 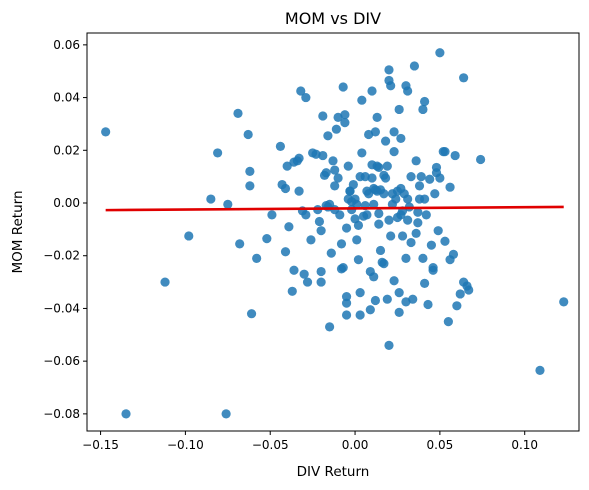 What do you see at coordinates (66, 203) in the screenshot?
I see `y-tick-label: 0.00` at bounding box center [66, 203].